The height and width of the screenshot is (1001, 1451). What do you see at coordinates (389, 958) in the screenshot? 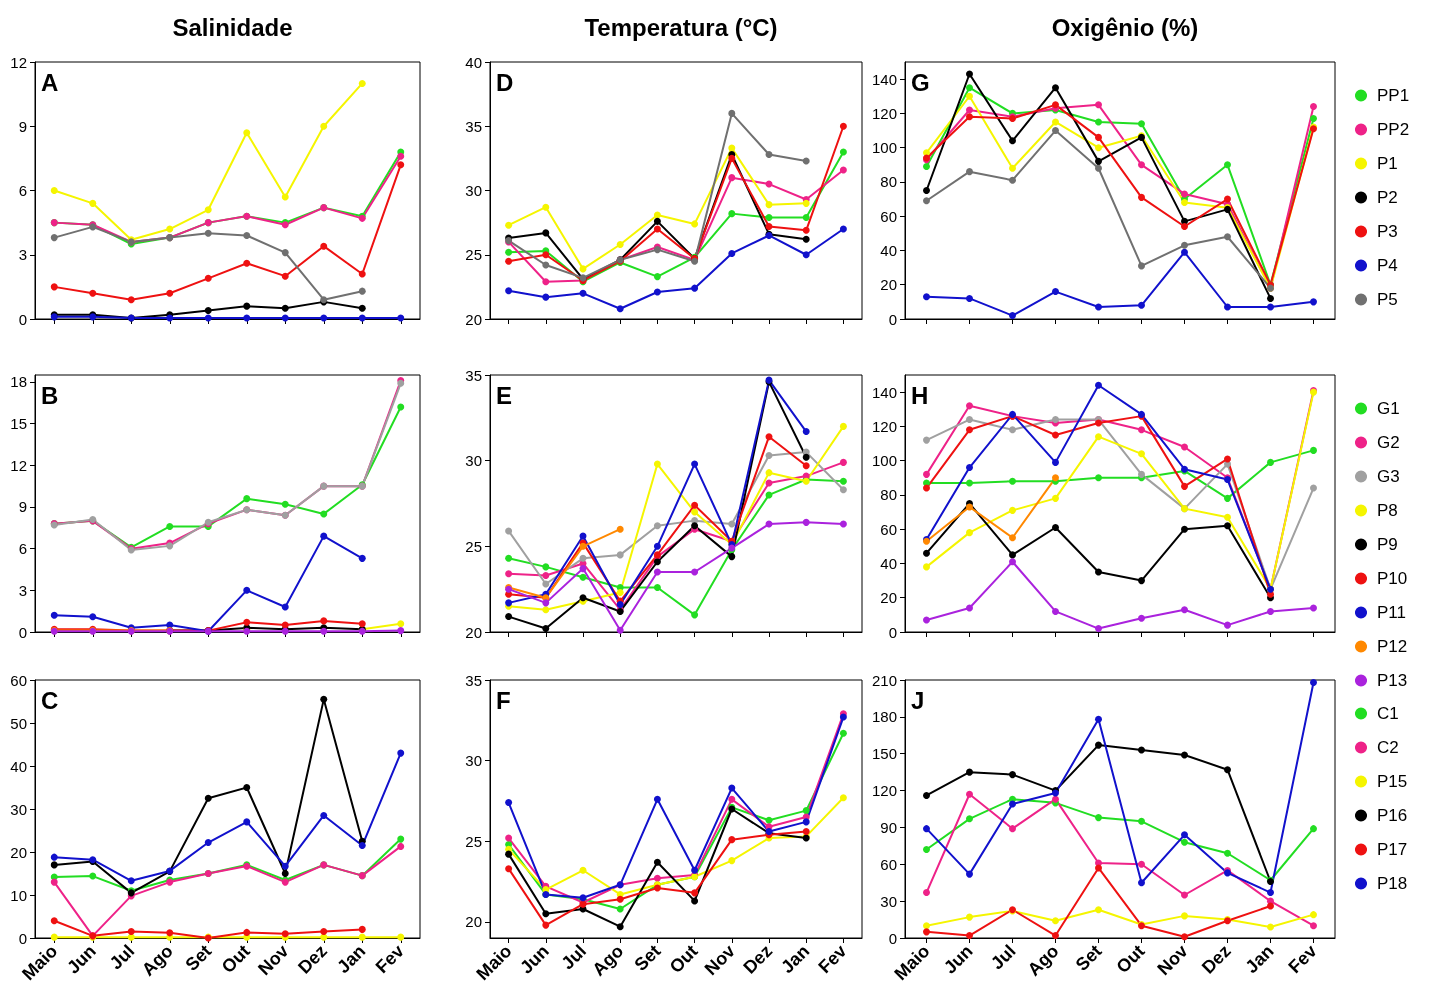
I see `x-tick-label: Fev` at bounding box center [389, 958].